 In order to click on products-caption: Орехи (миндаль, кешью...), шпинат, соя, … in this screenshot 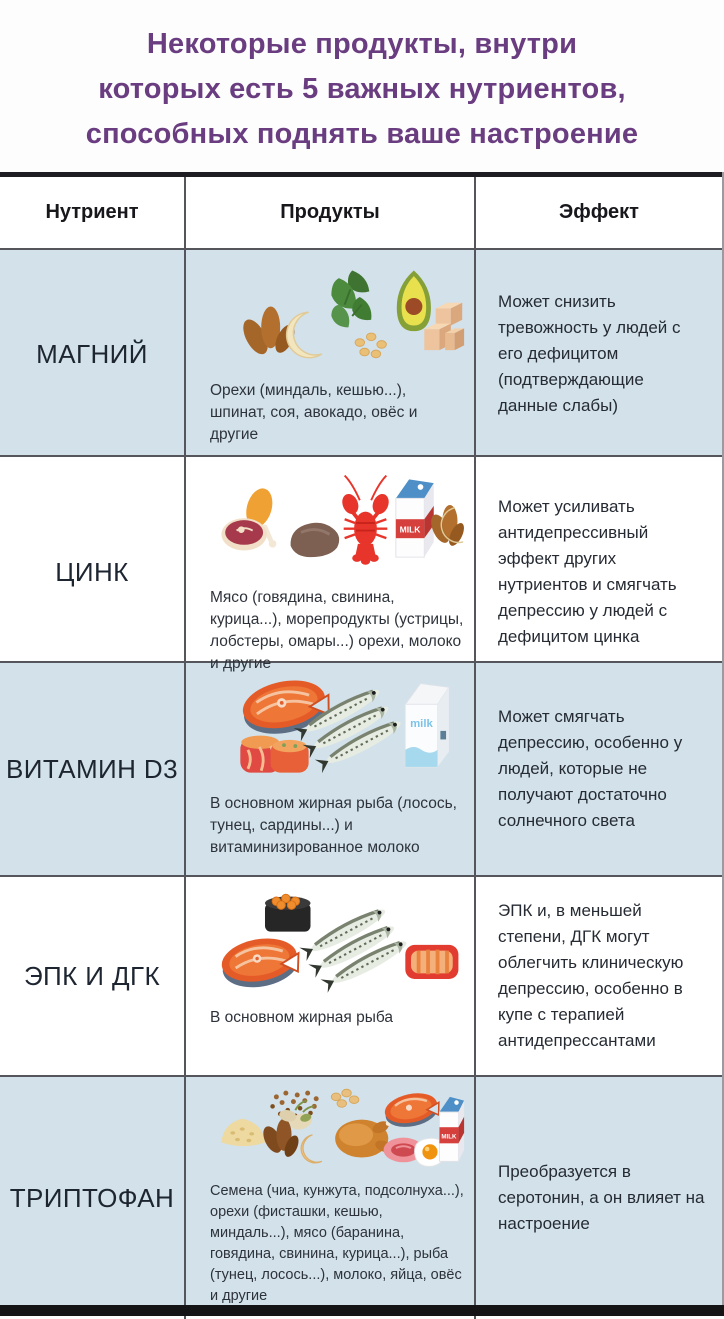, I will do `click(314, 412)`.